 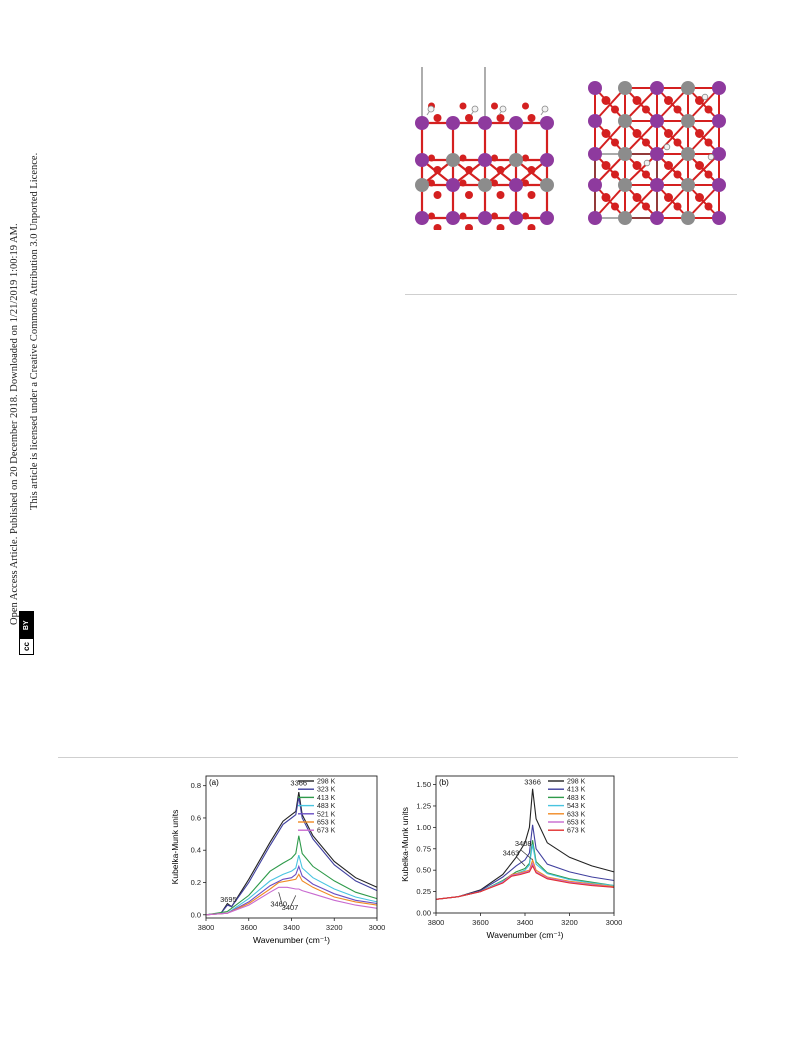 I want to click on panel-label: (a), so click(x=214, y=782).